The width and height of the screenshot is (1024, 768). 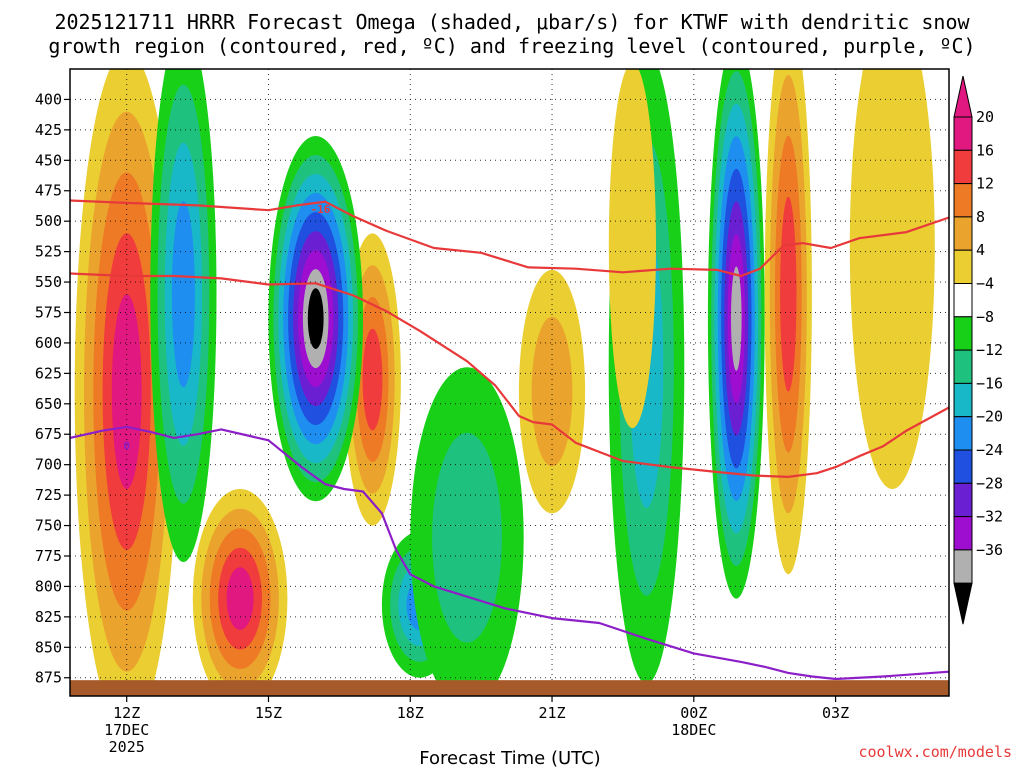 What do you see at coordinates (48, 252) in the screenshot?
I see `y-tick-label-525: 525` at bounding box center [48, 252].